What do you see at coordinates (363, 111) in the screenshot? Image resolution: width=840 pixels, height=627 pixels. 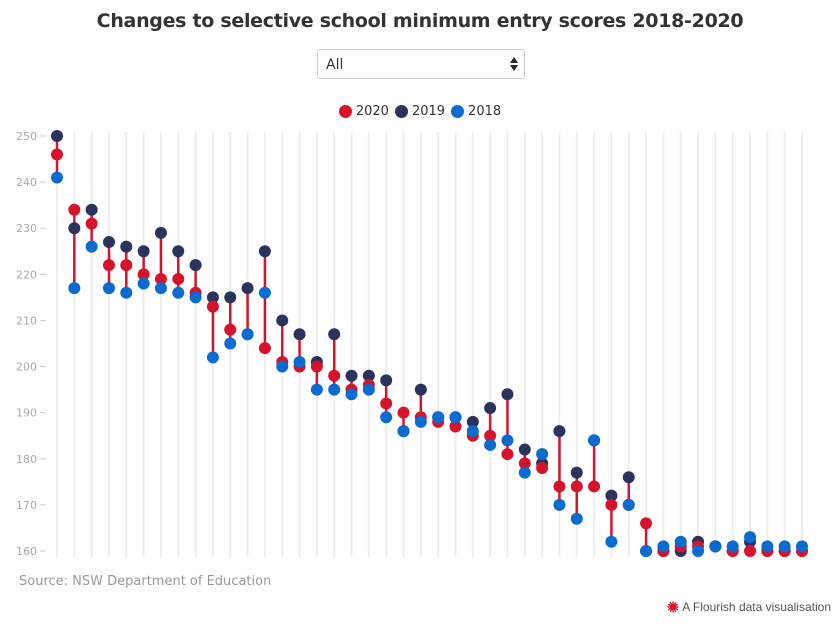 I see `legend-item-2020: 2020` at bounding box center [363, 111].